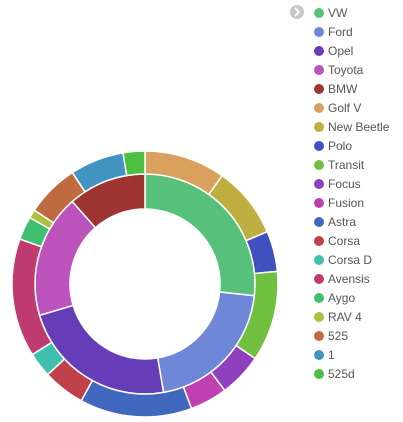 Image resolution: width=403 pixels, height=422 pixels. What do you see at coordinates (359, 126) in the screenshot?
I see `legend-label: New Beetle` at bounding box center [359, 126].